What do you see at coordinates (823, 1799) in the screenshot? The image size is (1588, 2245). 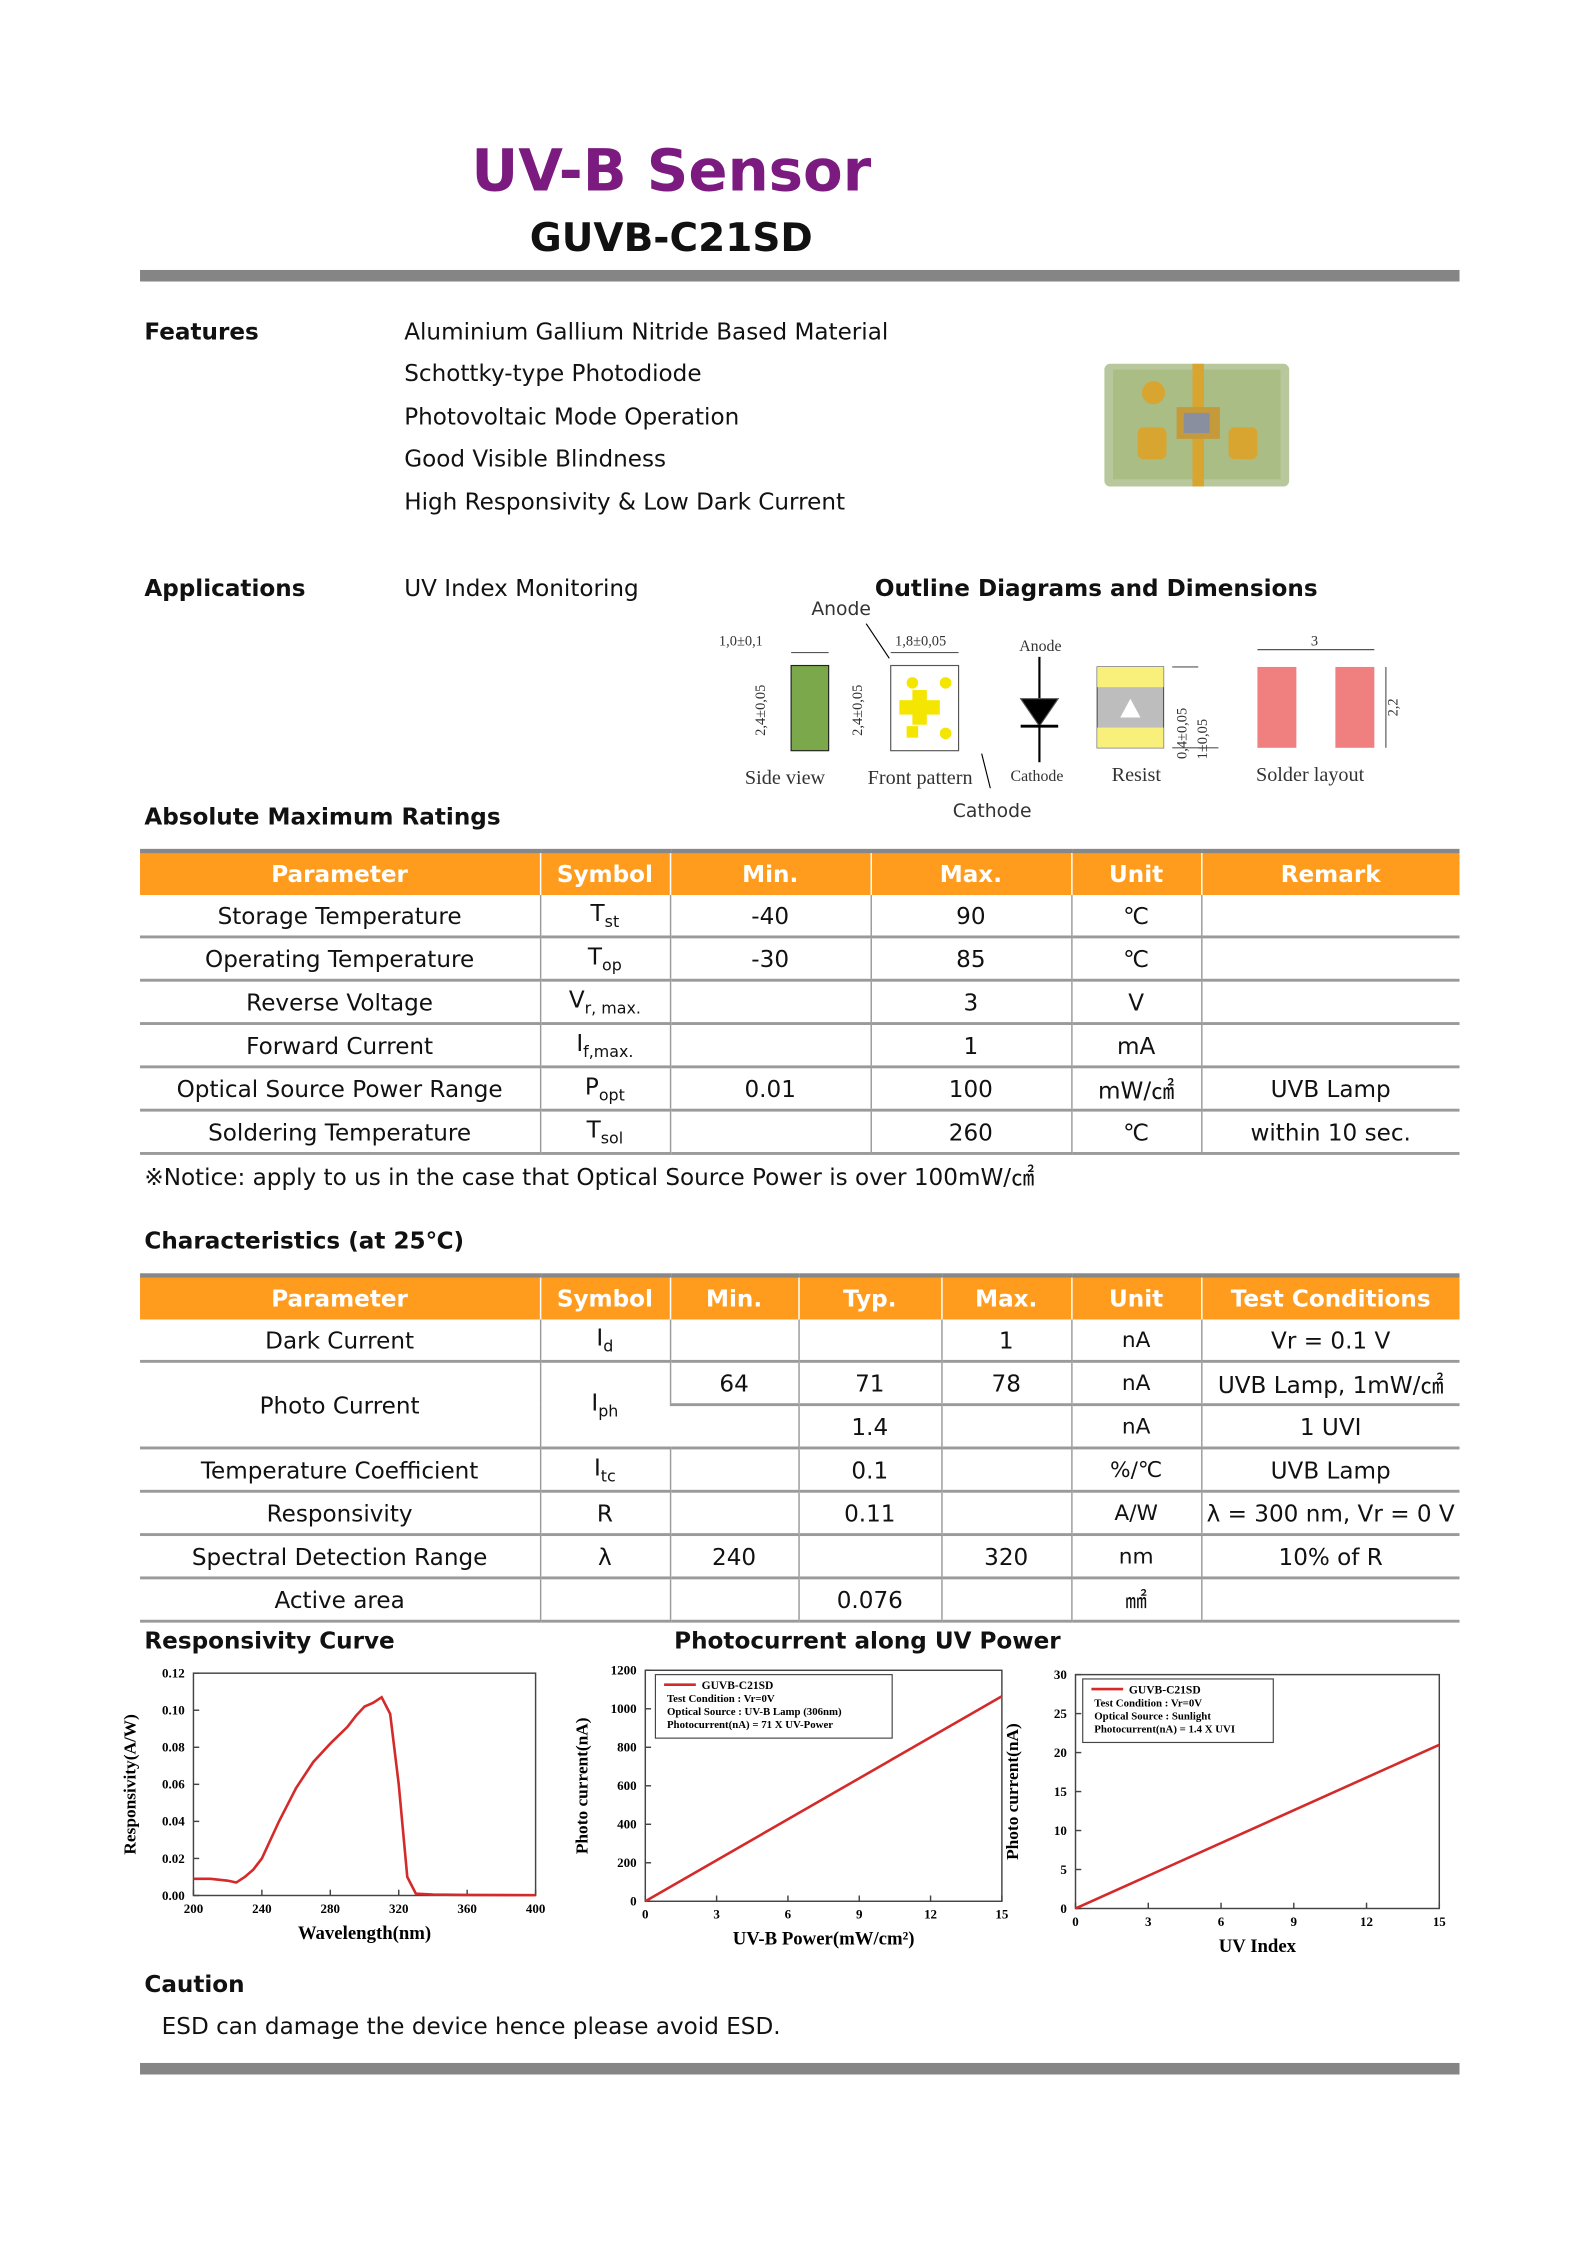 I see `data-line` at bounding box center [823, 1799].